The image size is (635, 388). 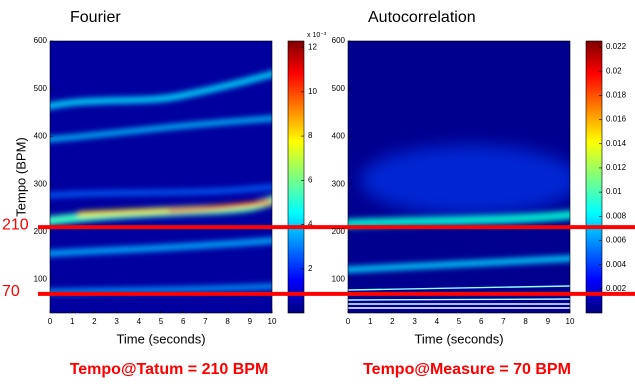 I want to click on colorbar-tick-label: 0.016, so click(x=616, y=119).